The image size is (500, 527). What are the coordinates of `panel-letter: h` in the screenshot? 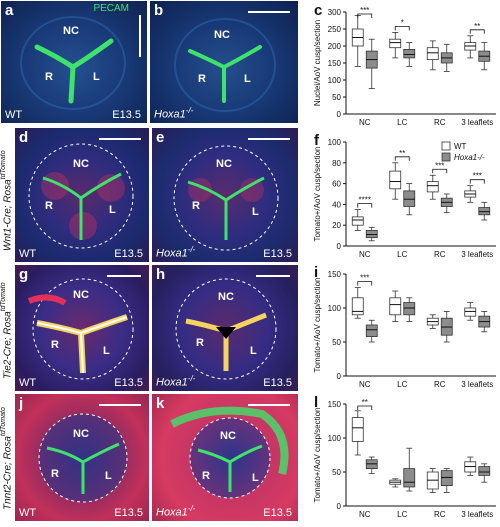 It's located at (161, 274).